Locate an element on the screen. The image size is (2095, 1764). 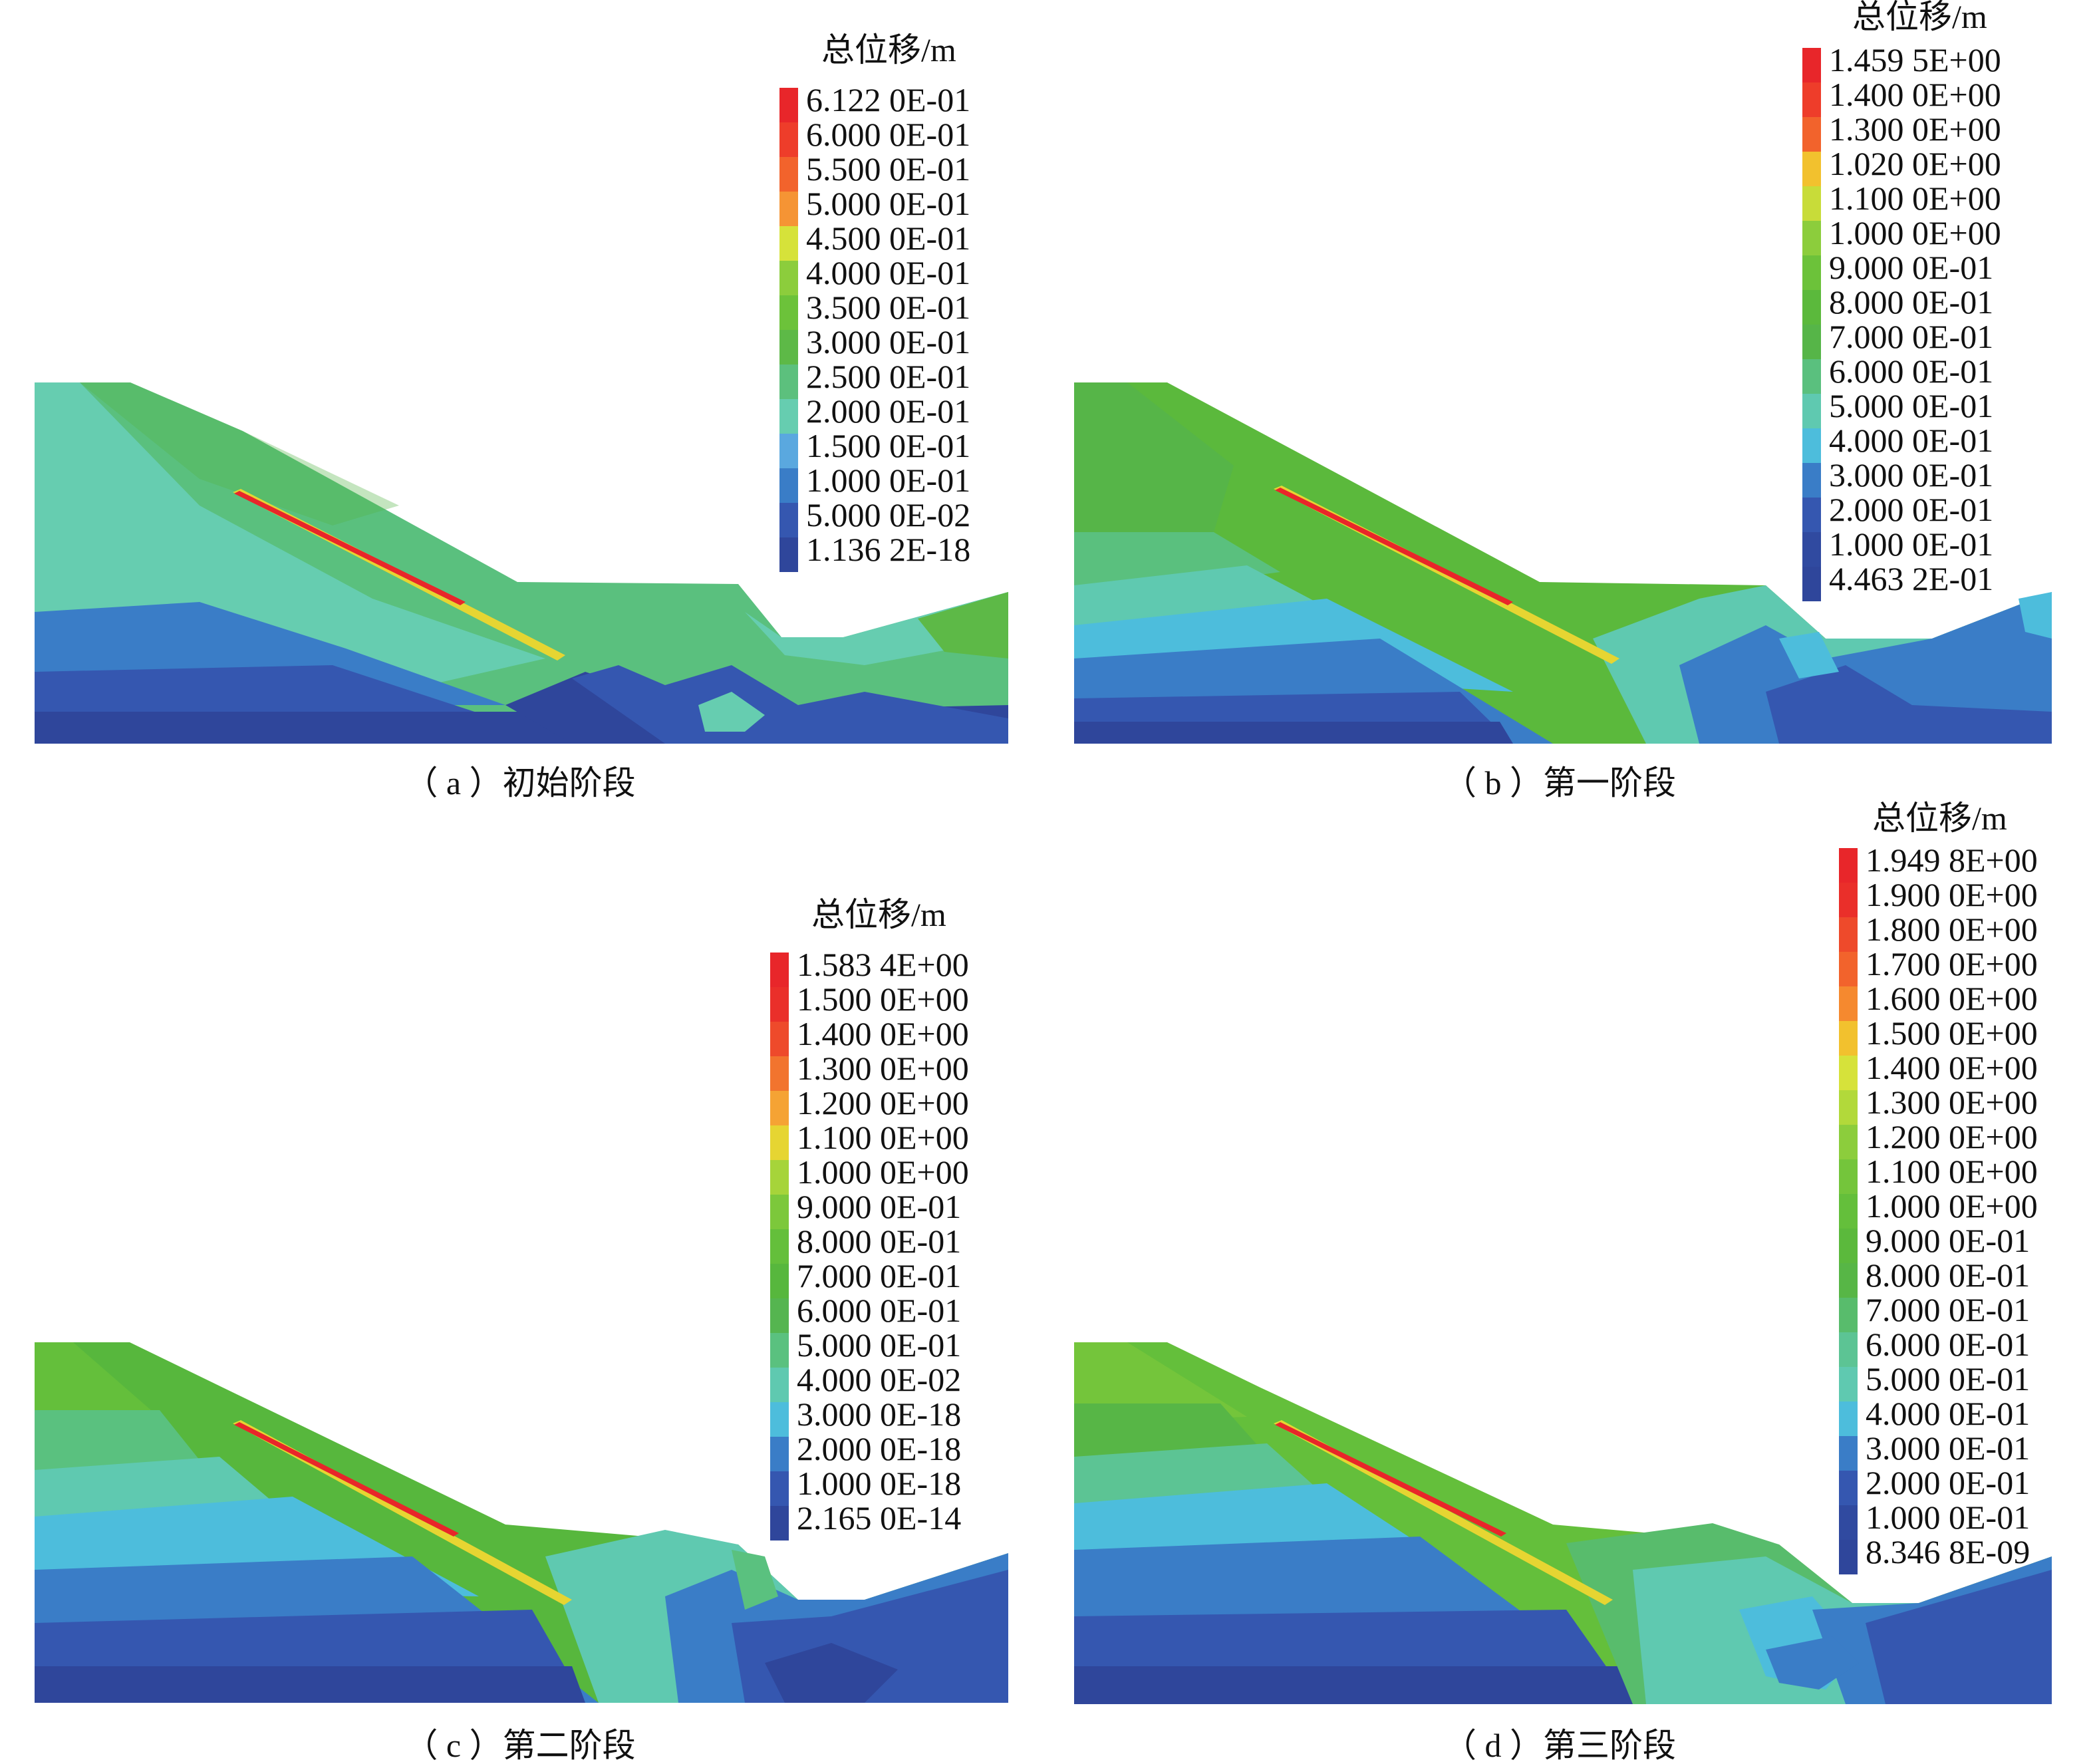
legend-label: 2.500 0E-01 is located at coordinates (888, 376).